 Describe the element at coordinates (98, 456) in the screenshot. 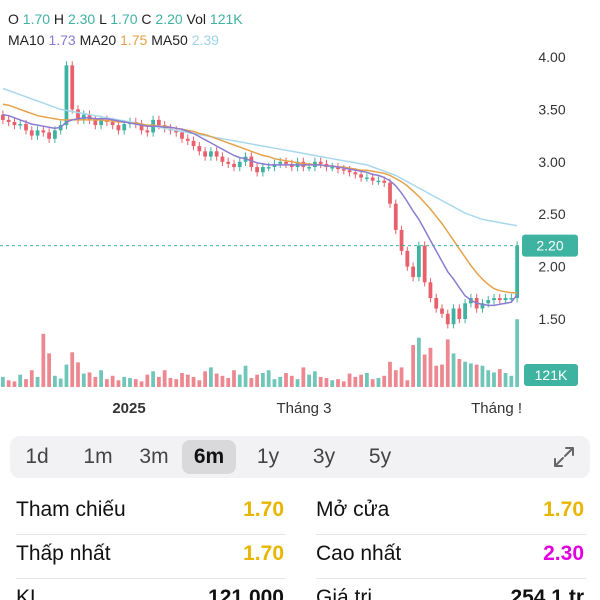

I see `timeframe-1m: 1m` at that location.